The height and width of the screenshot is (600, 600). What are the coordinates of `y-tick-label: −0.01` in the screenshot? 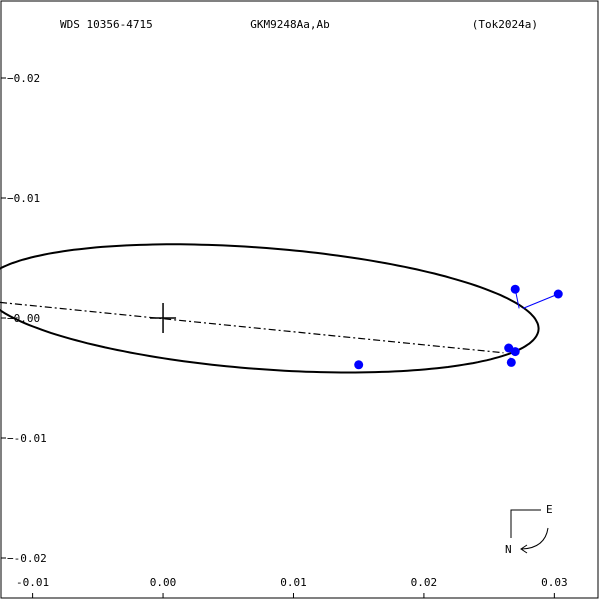 It's located at (23, 198).